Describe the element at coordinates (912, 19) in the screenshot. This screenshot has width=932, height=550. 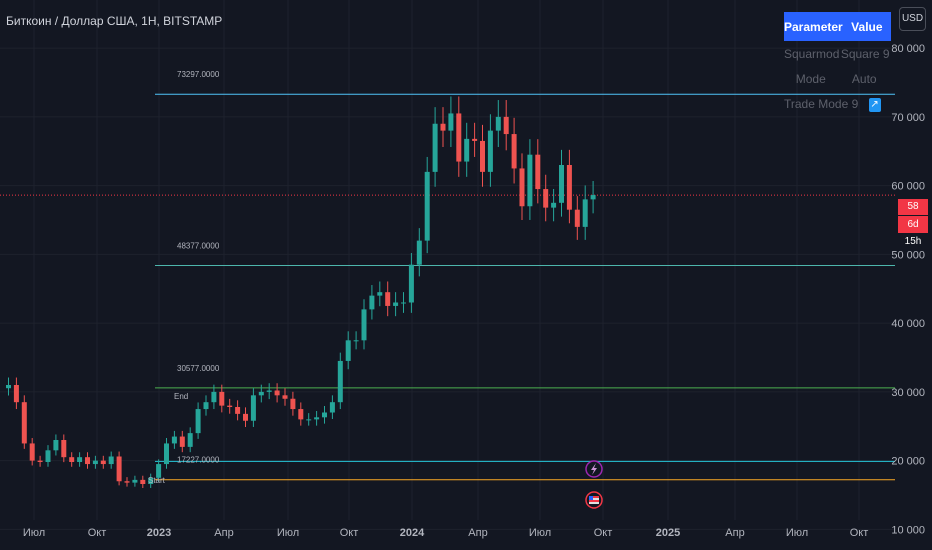
I see `currency-button: USD` at that location.